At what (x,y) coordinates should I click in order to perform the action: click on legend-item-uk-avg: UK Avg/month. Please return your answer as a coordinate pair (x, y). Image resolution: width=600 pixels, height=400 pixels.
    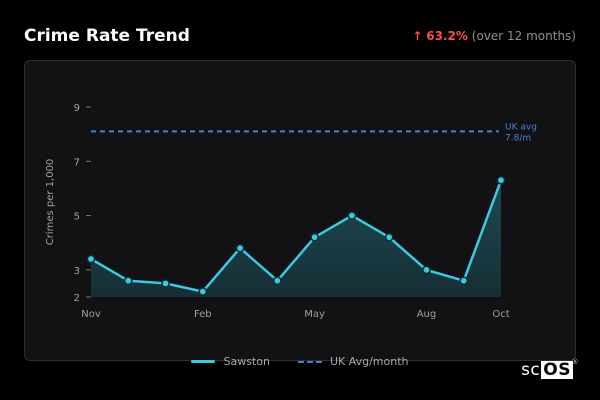
    Looking at the image, I should click on (353, 361).